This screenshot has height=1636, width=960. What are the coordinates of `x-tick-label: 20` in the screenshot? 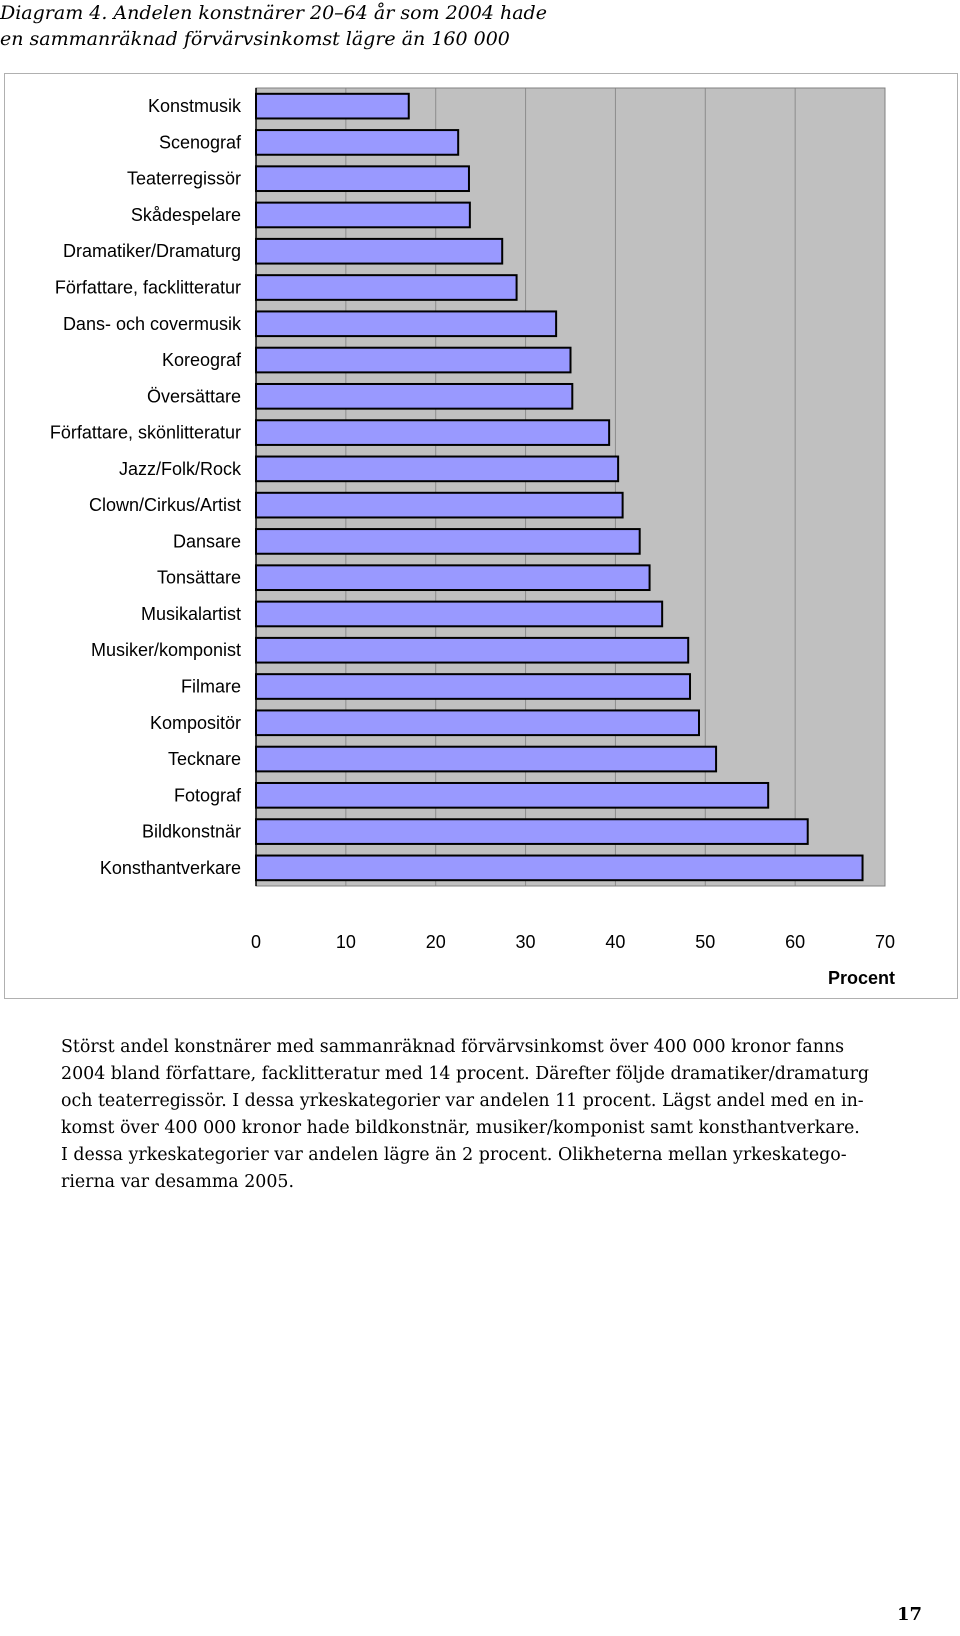 It's located at (436, 942).